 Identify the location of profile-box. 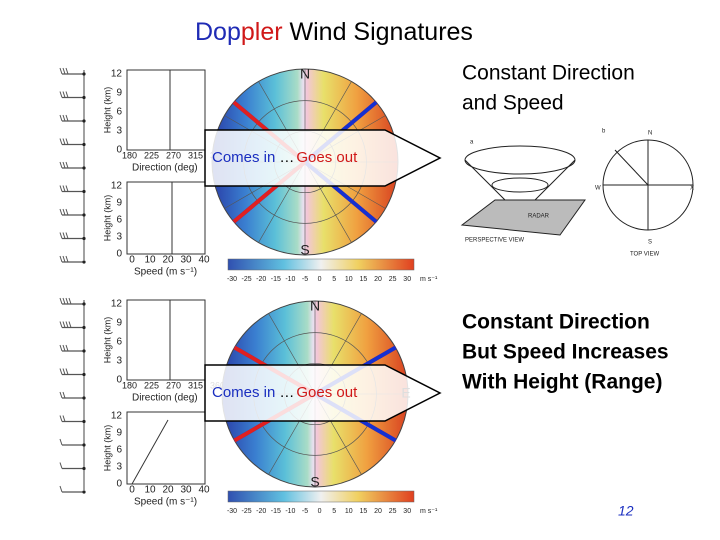
(166, 110).